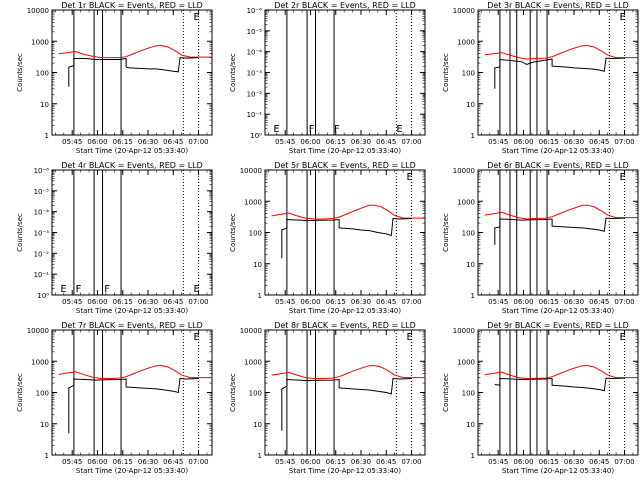 This screenshot has height=485, width=640. Describe the element at coordinates (558, 165) in the screenshot. I see `panel-title: Det 6r BLACK = Events, RED = LLD` at that location.